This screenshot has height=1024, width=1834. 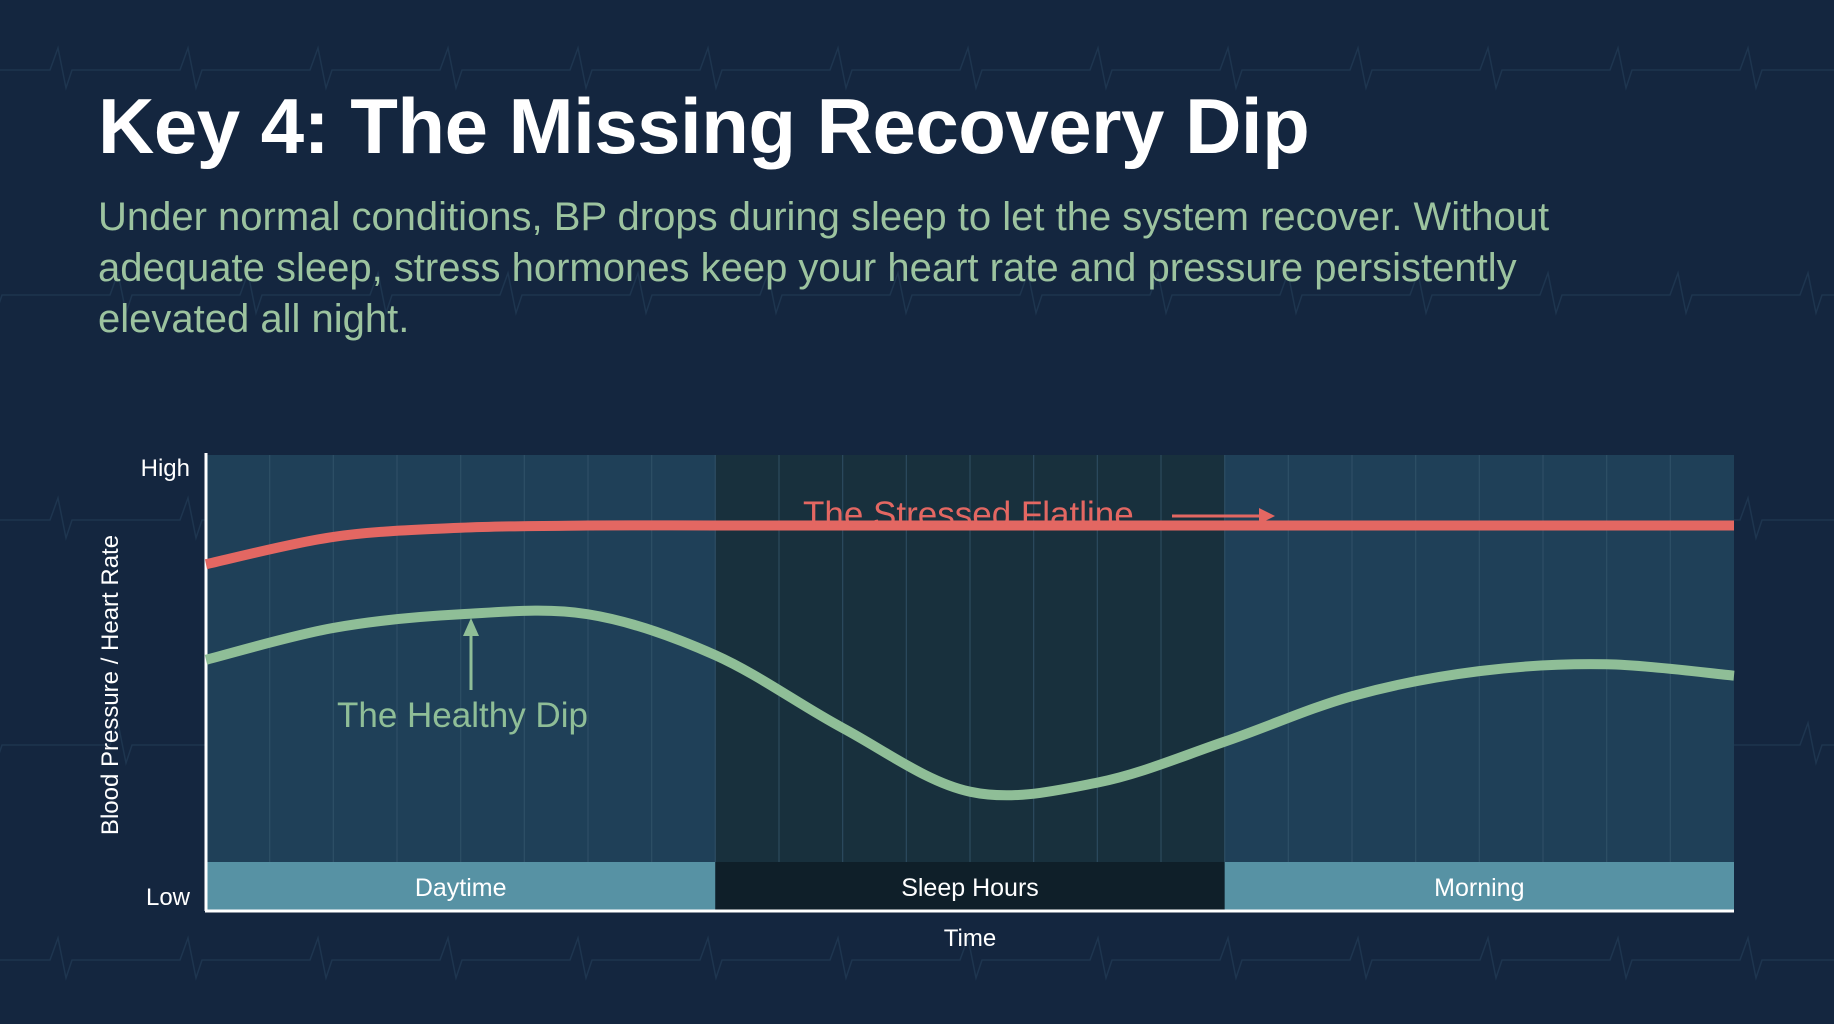 I want to click on stressed-flatline-label: The Stressed Flatline, so click(x=968, y=514).